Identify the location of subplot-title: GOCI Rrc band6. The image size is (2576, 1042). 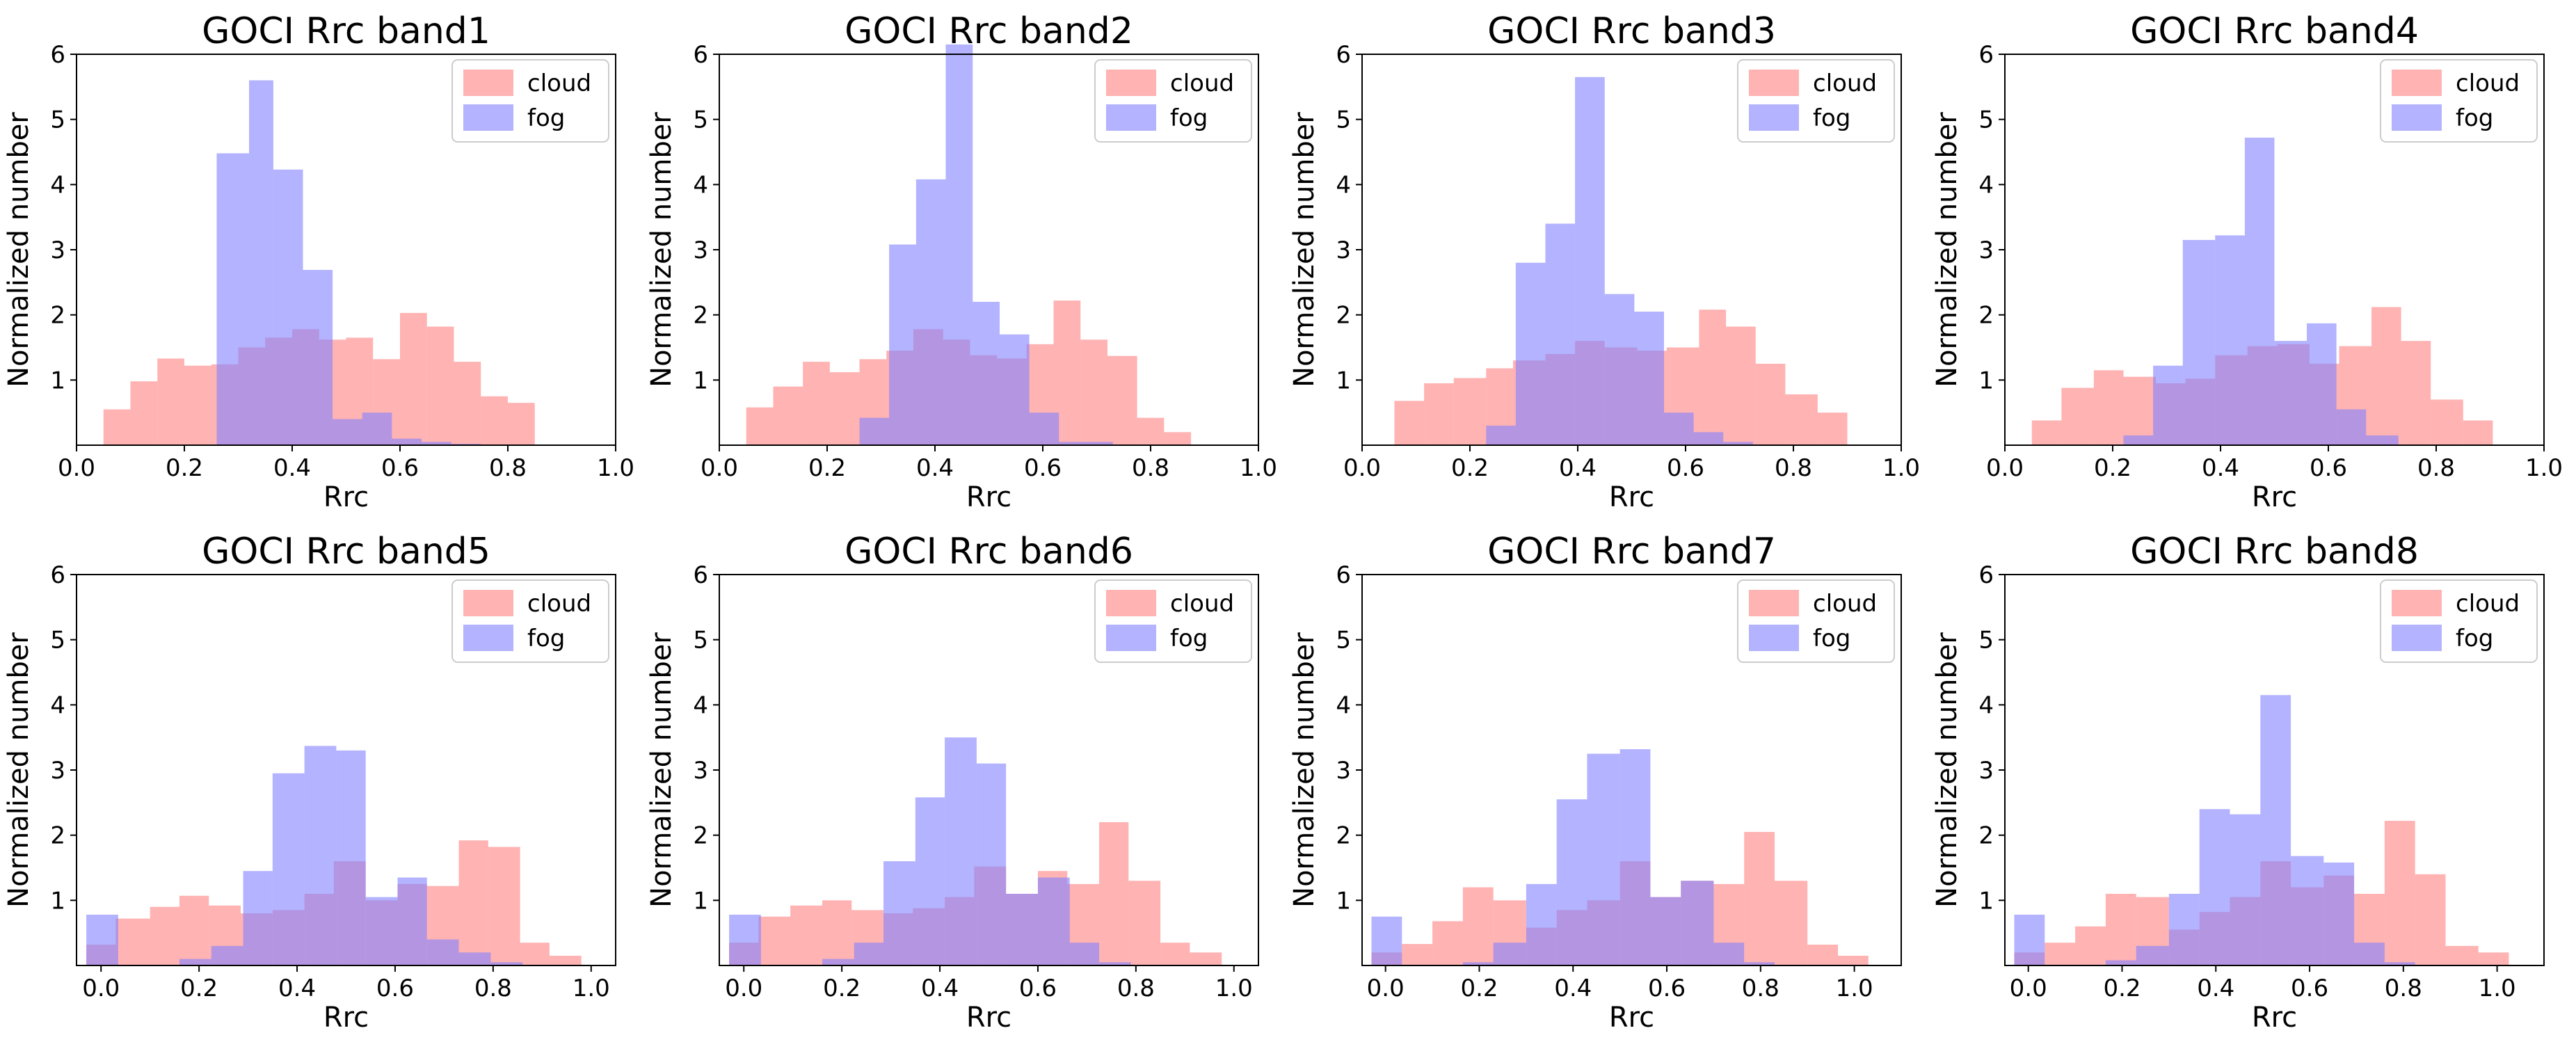
(989, 551).